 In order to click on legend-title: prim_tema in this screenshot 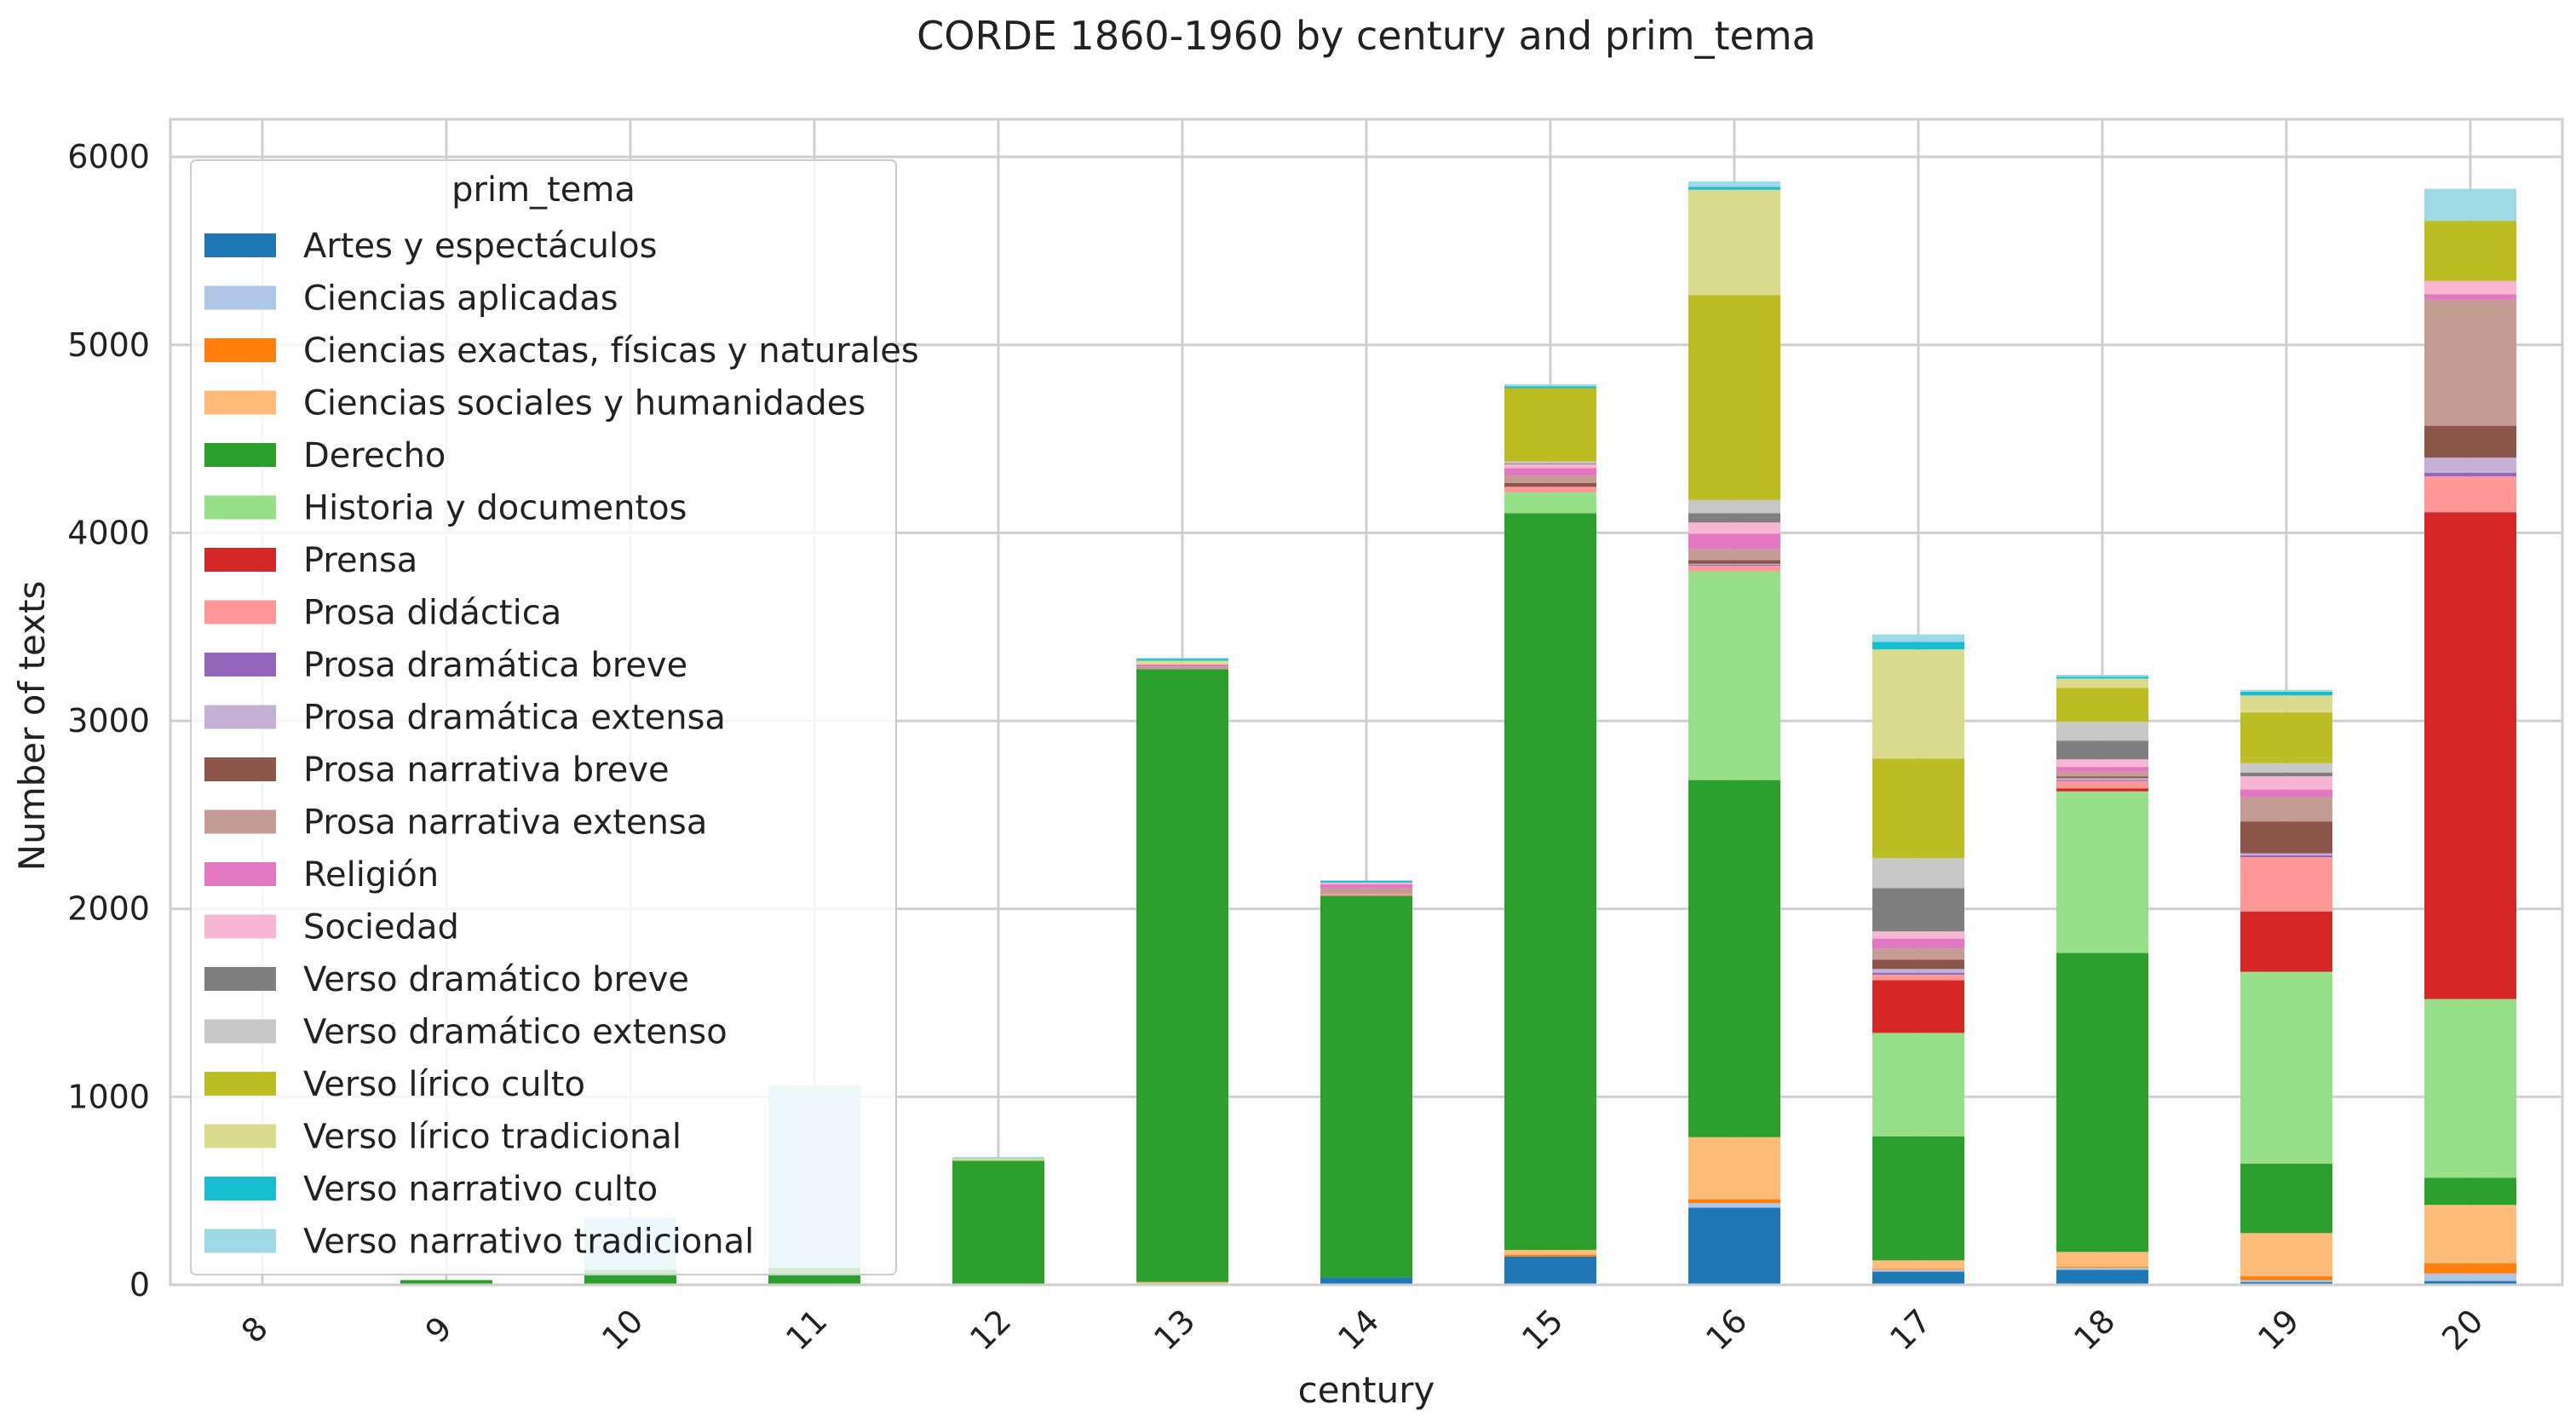, I will do `click(543, 190)`.